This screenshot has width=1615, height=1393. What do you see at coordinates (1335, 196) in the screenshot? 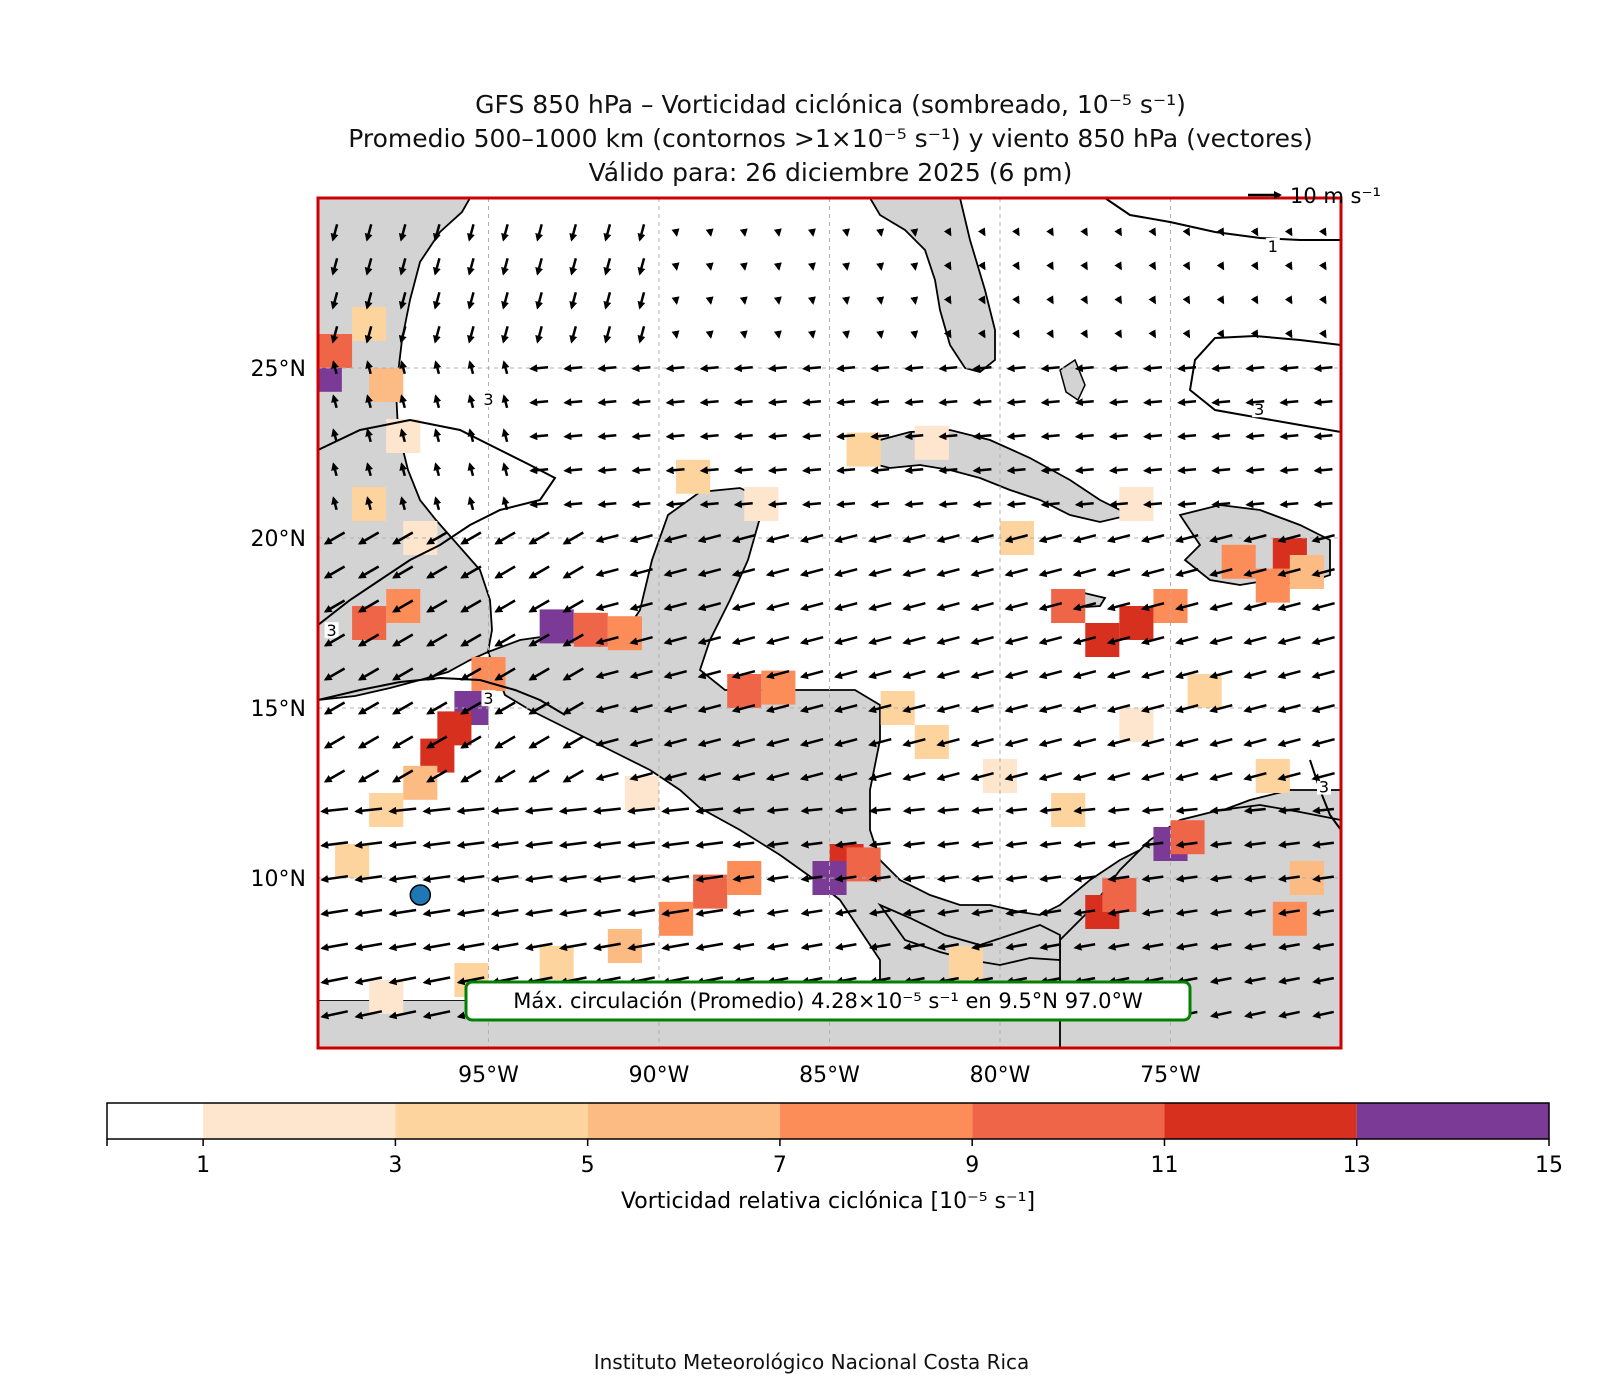
I see `reference-label: 10 m s⁻¹` at bounding box center [1335, 196].